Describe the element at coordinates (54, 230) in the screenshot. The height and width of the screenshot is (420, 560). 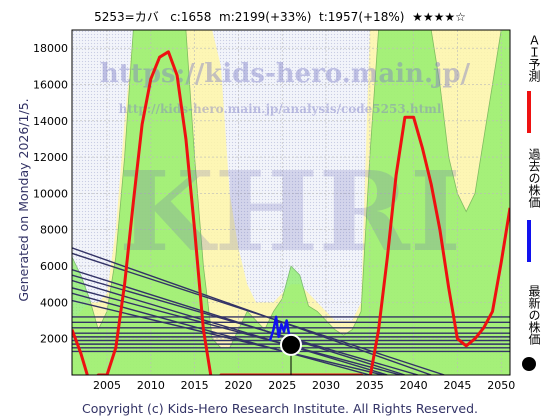
I see `y-tick-label-8000: 8000` at that location.